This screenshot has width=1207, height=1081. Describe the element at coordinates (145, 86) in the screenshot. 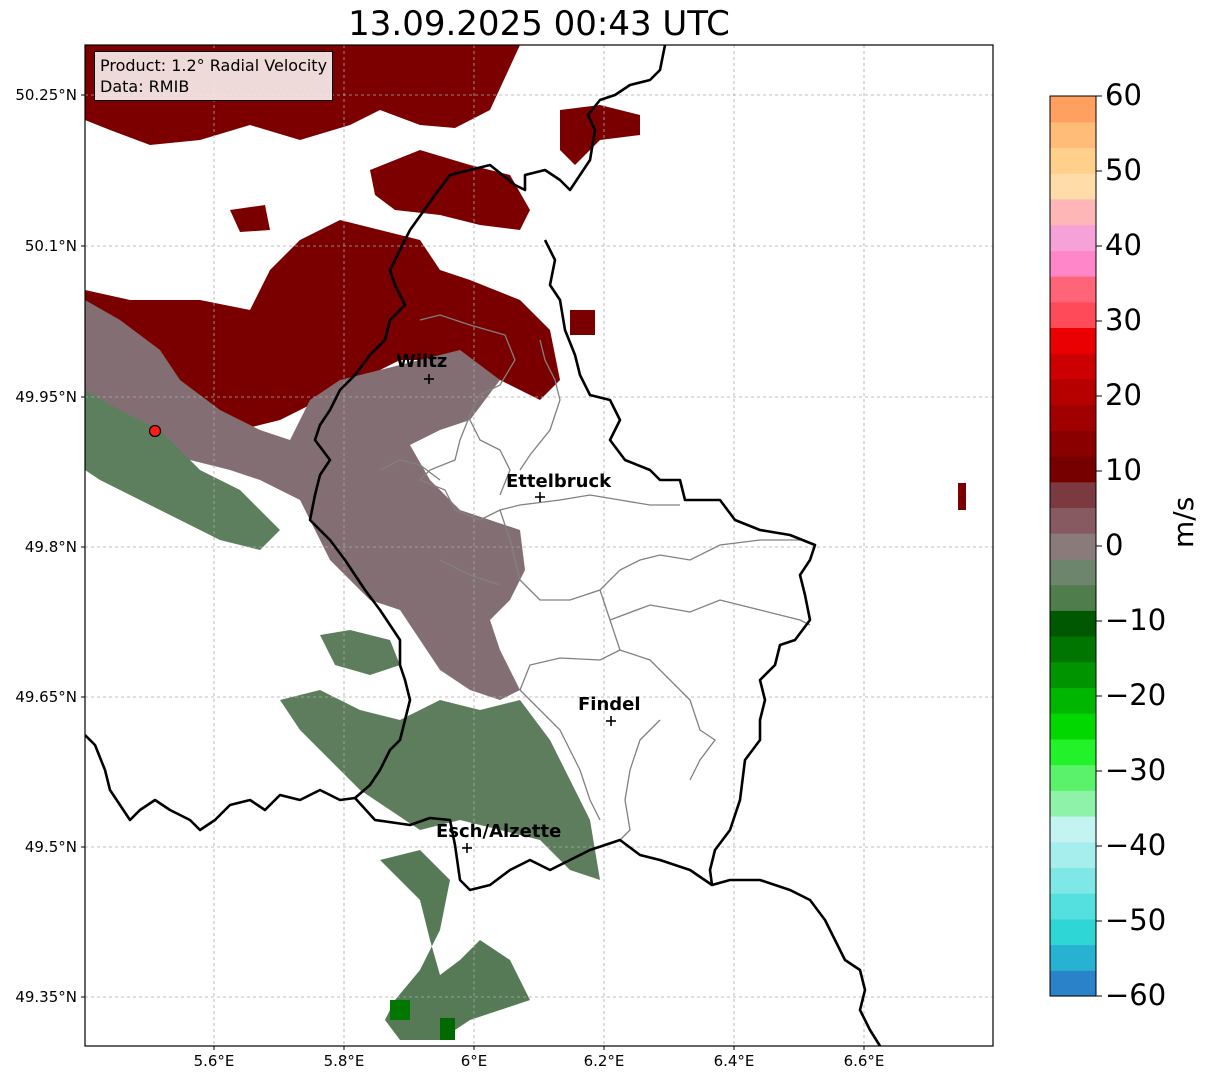

I see `data-source-label: Data: RMIB` at that location.